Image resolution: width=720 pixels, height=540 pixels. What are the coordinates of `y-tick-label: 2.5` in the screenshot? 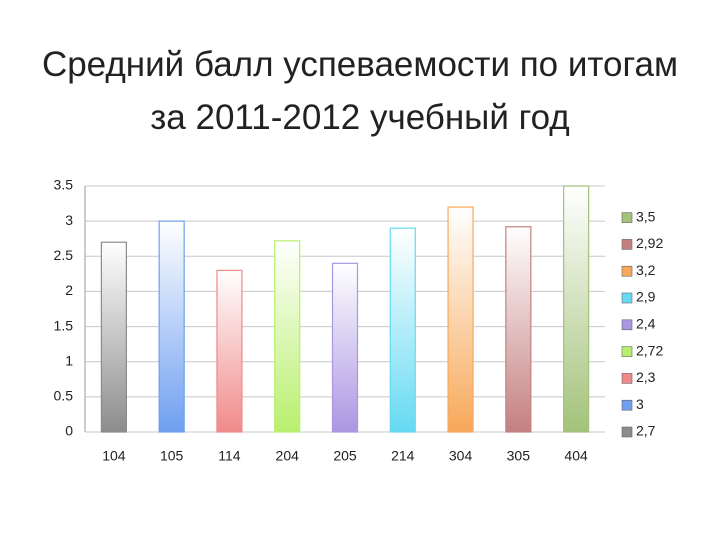 It's located at (64, 255).